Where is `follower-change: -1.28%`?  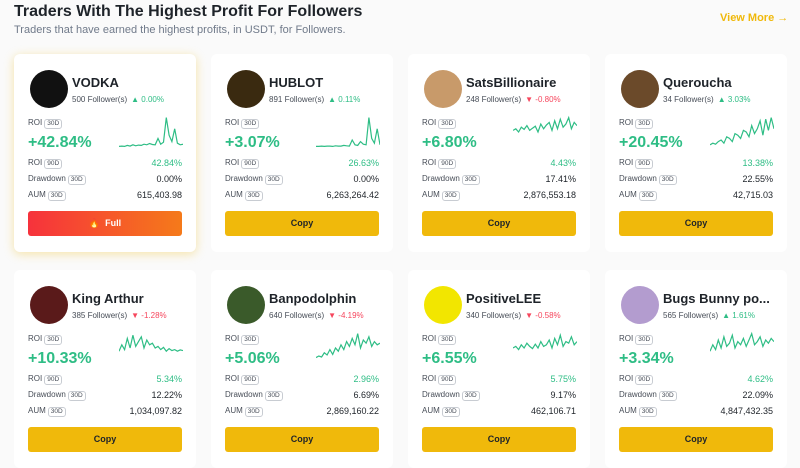 follower-change: -1.28% is located at coordinates (154, 315).